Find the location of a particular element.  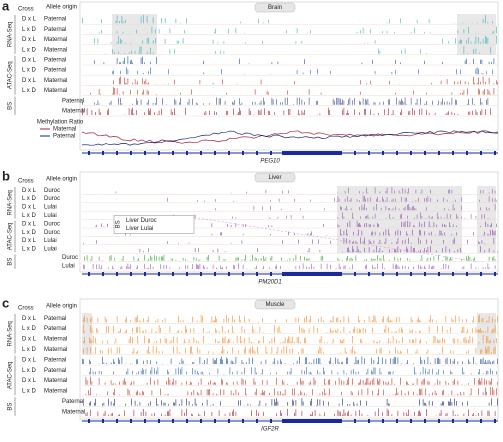

tissue-box is located at coordinates (275, 177).